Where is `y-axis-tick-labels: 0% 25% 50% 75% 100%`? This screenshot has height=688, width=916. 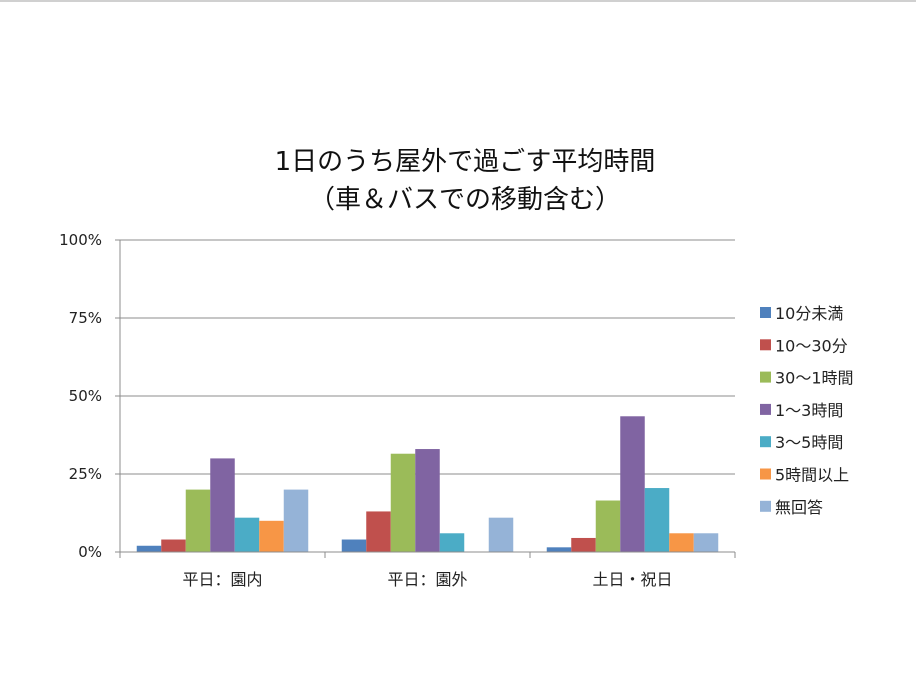
y-axis-tick-labels: 0% 25% 50% 75% 100% is located at coordinates (80, 396).